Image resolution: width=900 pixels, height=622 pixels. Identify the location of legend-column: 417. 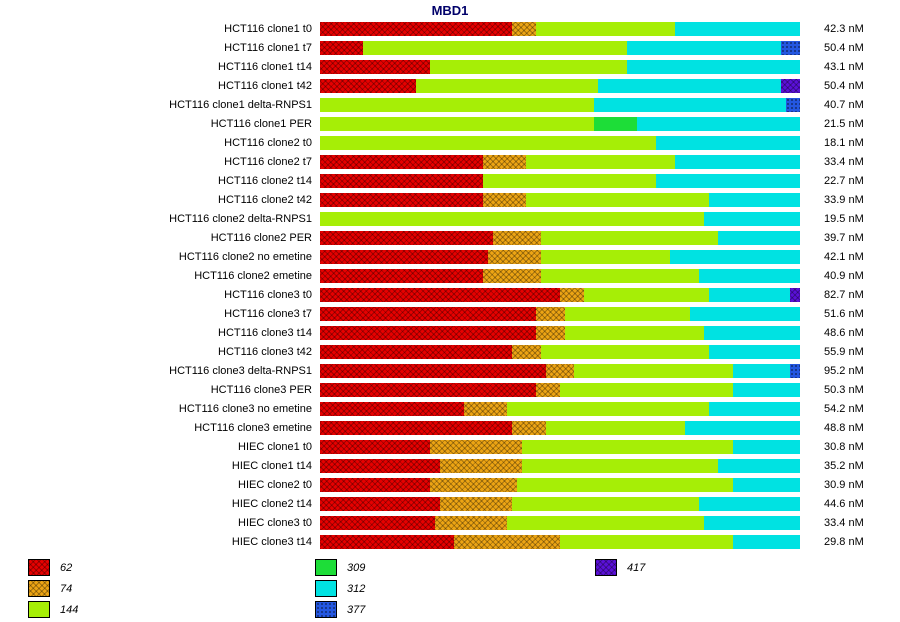
(620, 567).